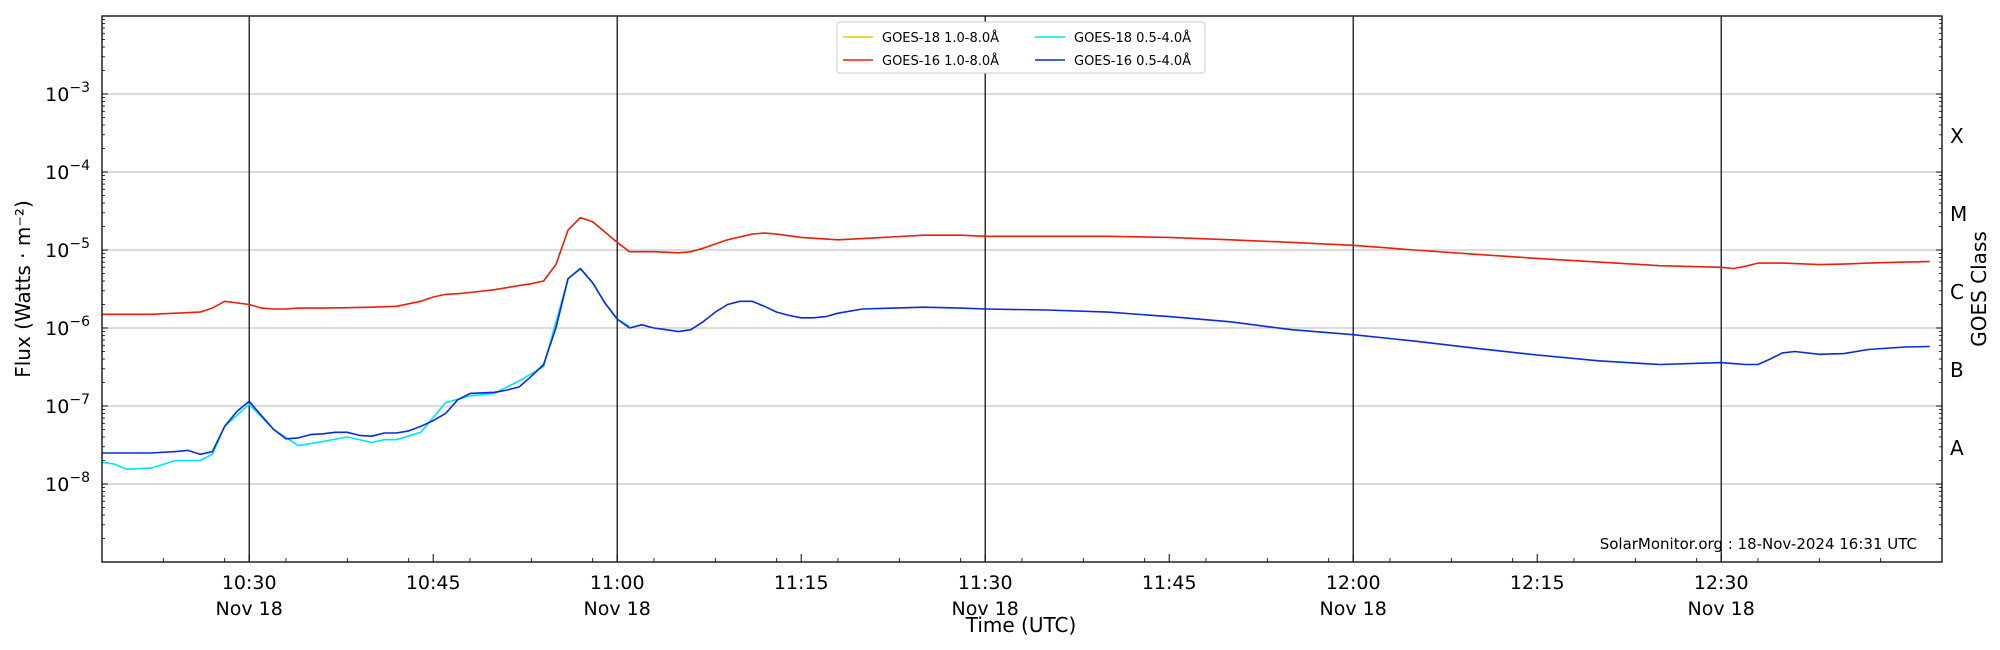  What do you see at coordinates (940, 38) in the screenshot?
I see `legend-label-goes18-long: GOES-18 1.0-8.0Å` at bounding box center [940, 38].